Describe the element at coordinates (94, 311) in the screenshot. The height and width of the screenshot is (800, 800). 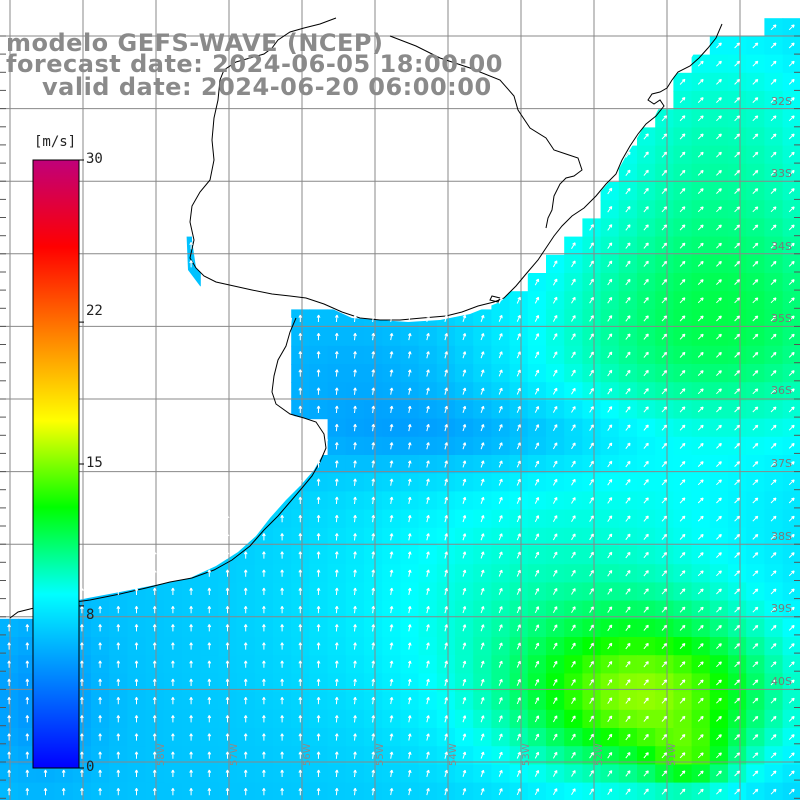
I see `colorbar-tick-label: 22` at that location.